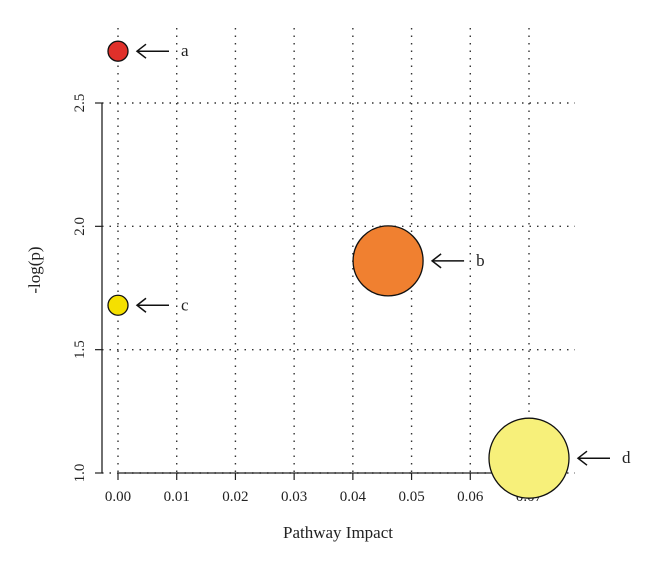 The height and width of the screenshot is (574, 660). Describe the element at coordinates (338, 532) in the screenshot. I see `x-axis-title: Pathway Impact` at that location.